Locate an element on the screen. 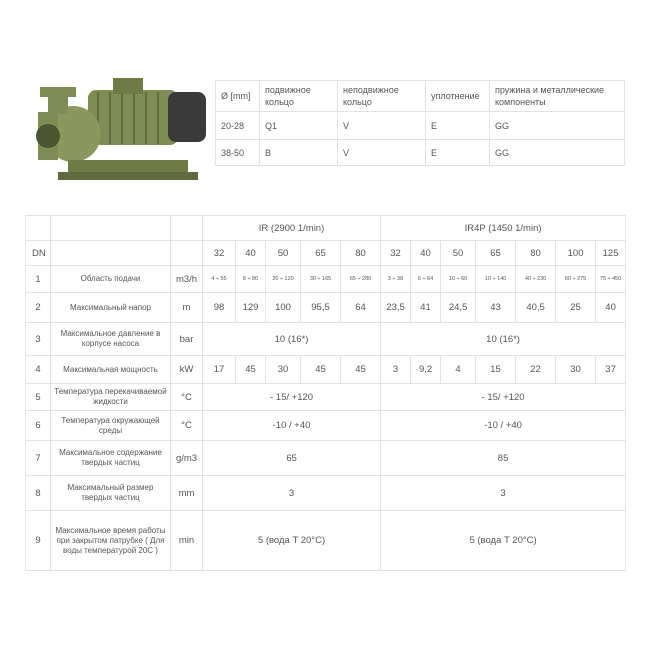 The image size is (650, 650). value-cell: 95,5 is located at coordinates (320, 307).